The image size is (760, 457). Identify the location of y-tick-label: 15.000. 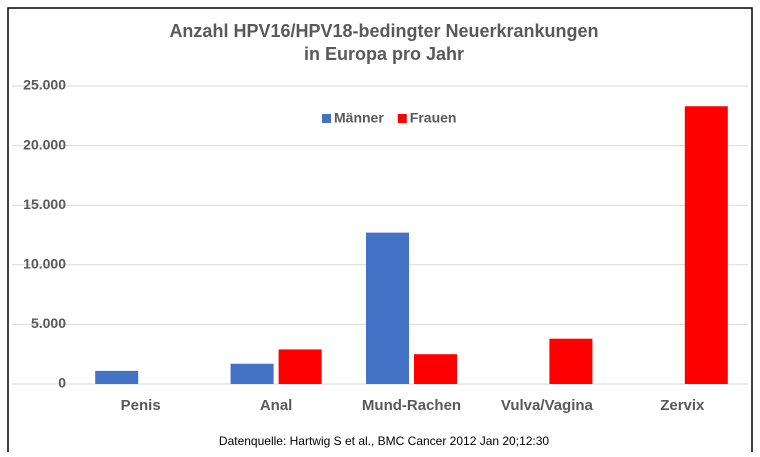
(44, 204).